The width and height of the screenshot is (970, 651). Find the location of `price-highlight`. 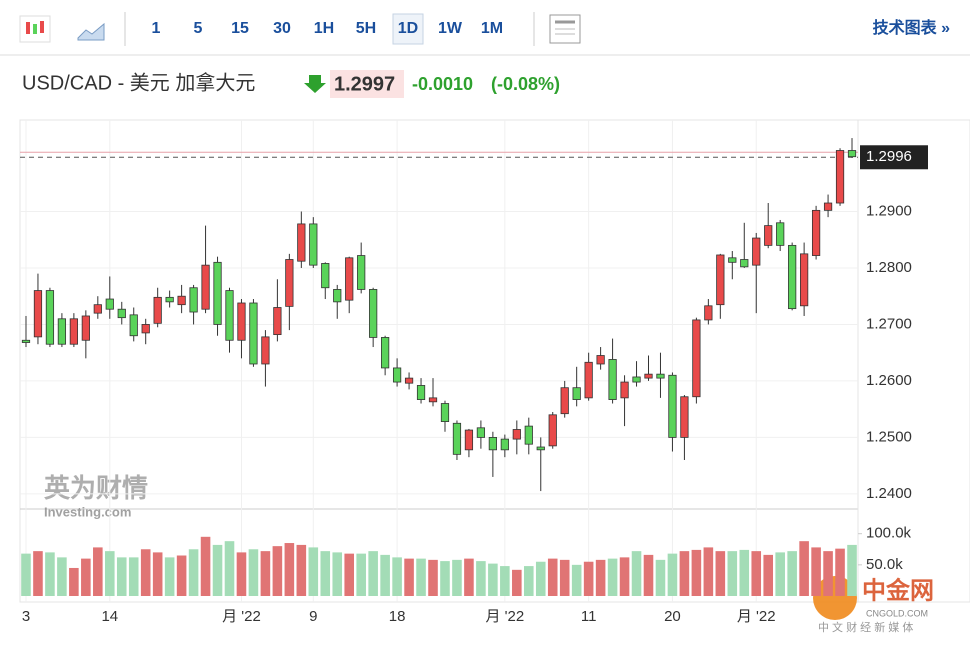

price-highlight is located at coordinates (367, 84).